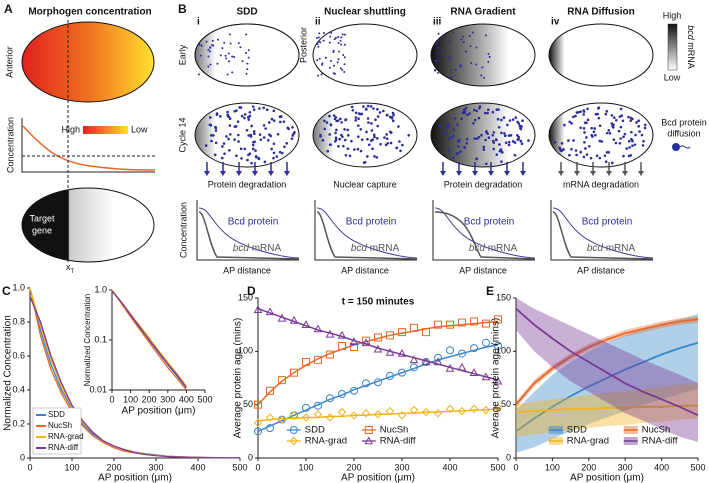  What do you see at coordinates (483, 12) in the screenshot?
I see `column-title: RNA Gradient` at bounding box center [483, 12].